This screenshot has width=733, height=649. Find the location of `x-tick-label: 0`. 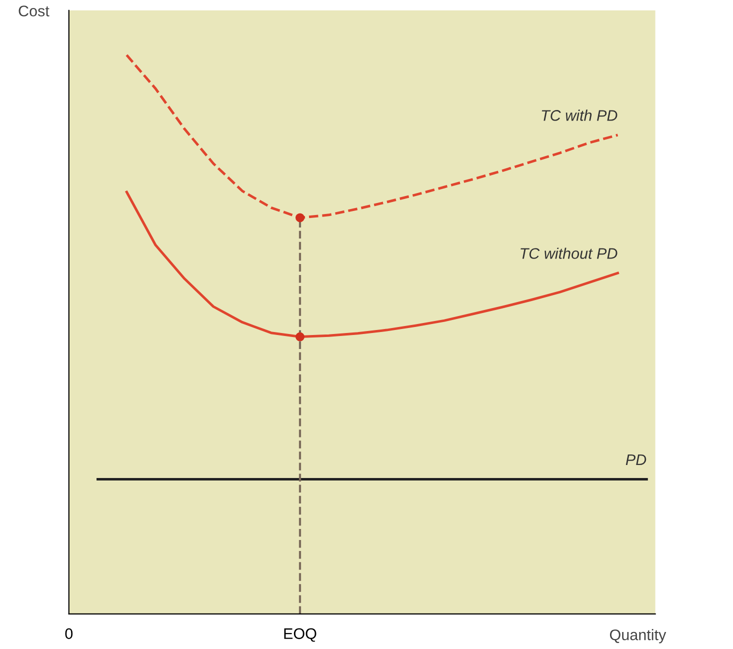

x-tick-label: 0 is located at coordinates (69, 634).